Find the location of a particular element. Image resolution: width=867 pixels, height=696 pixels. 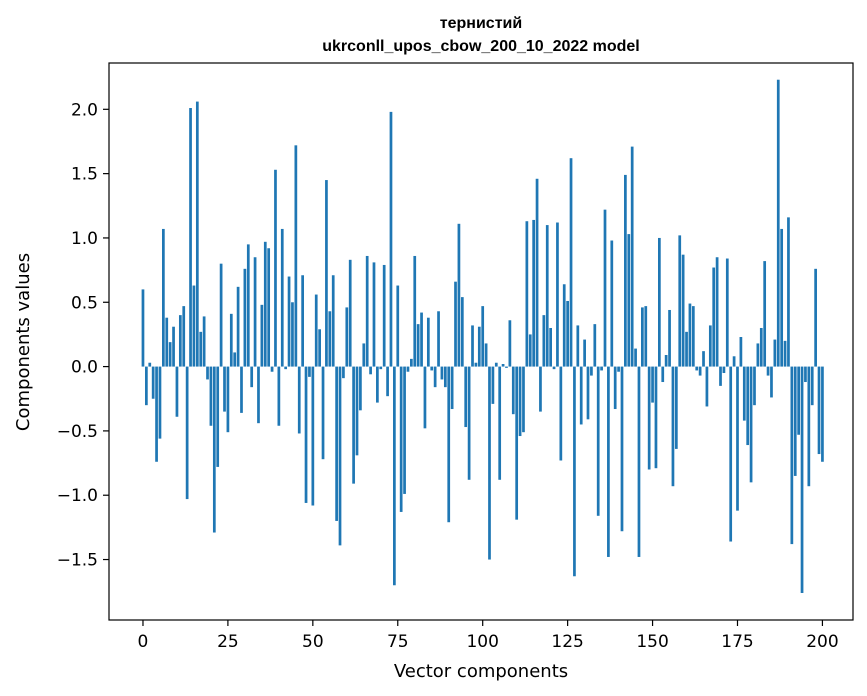

x-axis-label: Vector components is located at coordinates (481, 671).